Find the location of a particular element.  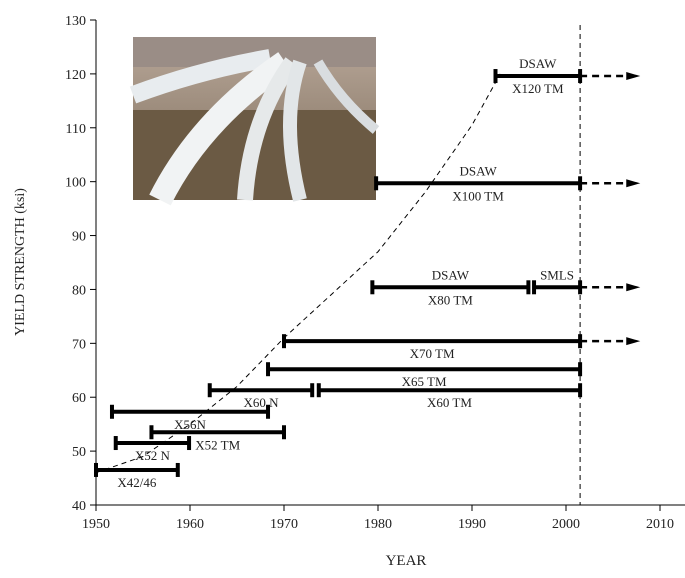

y-tick-label: 50 is located at coordinates (79, 452).